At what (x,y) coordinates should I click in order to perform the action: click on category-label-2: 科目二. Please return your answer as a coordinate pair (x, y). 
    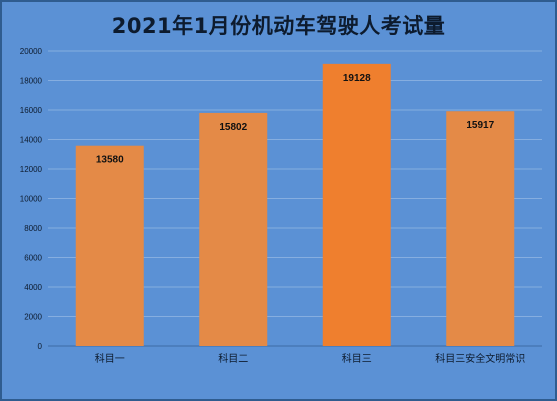
    Looking at the image, I should click on (233, 358).